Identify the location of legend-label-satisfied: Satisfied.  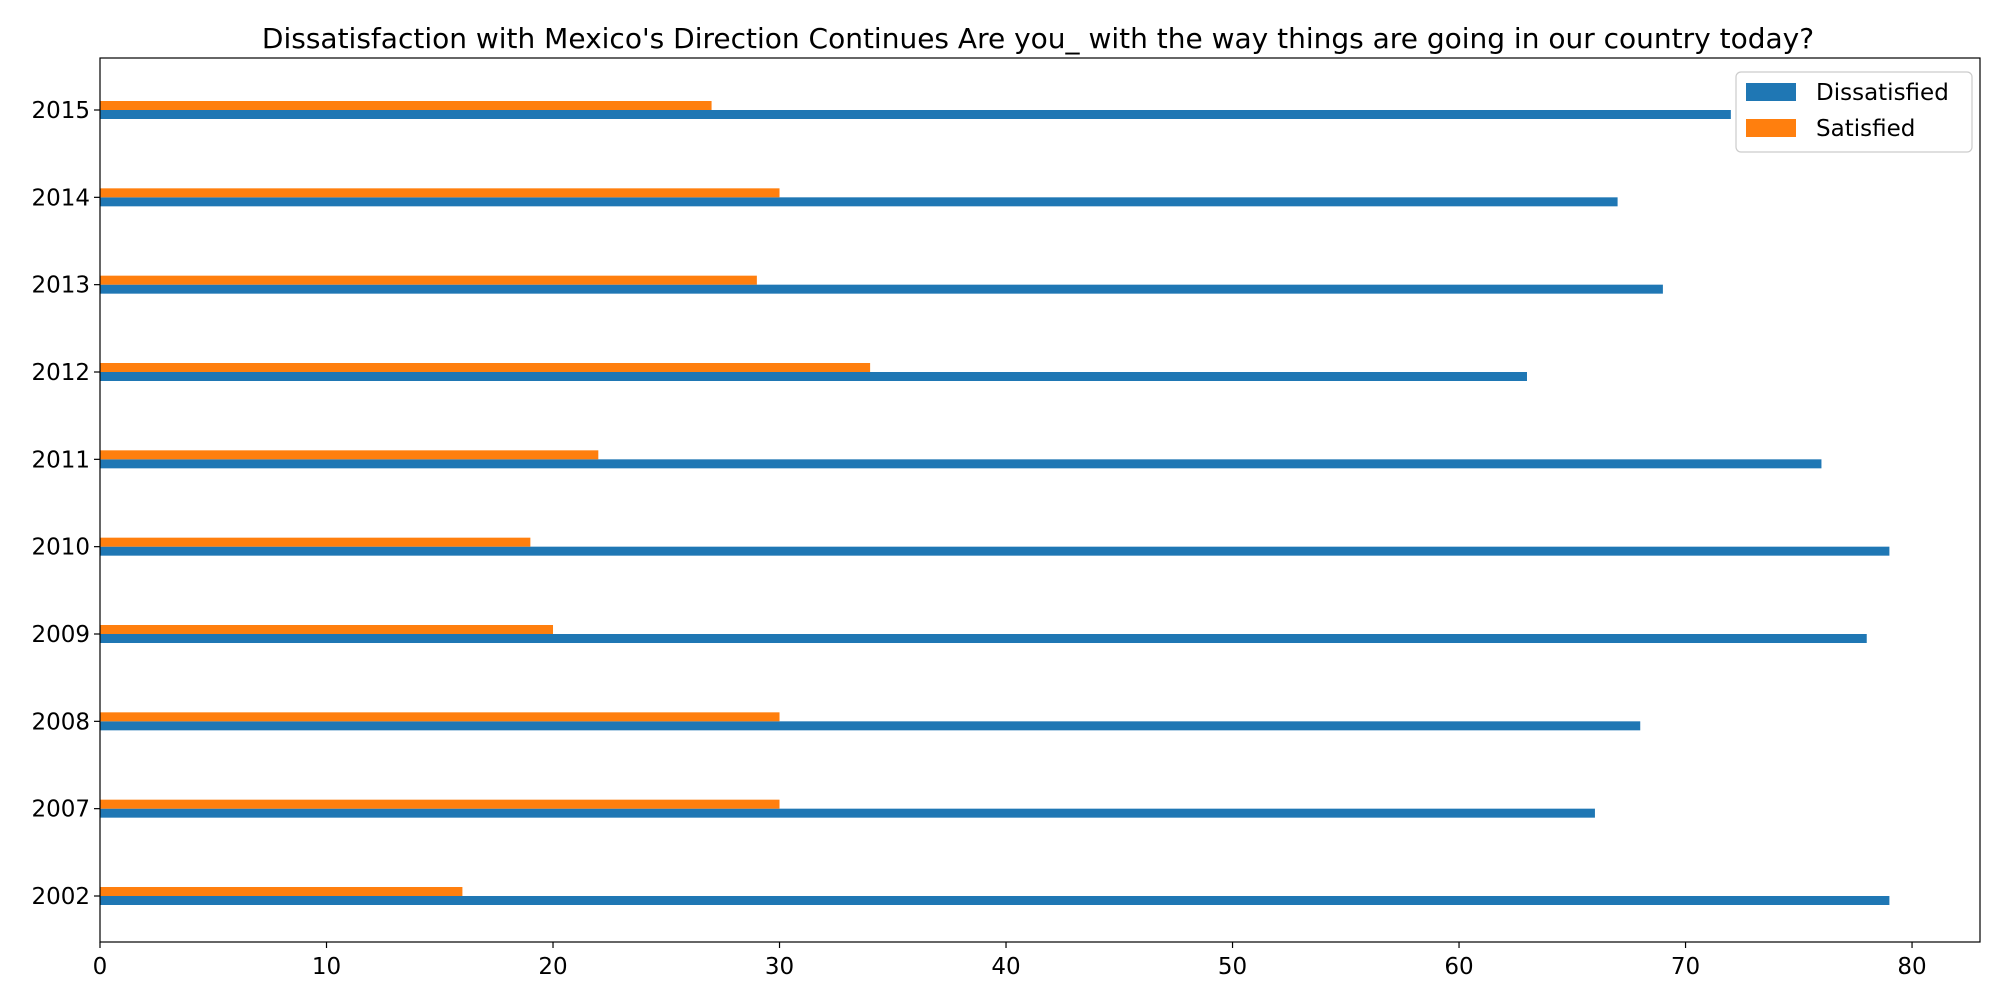
(1865, 129).